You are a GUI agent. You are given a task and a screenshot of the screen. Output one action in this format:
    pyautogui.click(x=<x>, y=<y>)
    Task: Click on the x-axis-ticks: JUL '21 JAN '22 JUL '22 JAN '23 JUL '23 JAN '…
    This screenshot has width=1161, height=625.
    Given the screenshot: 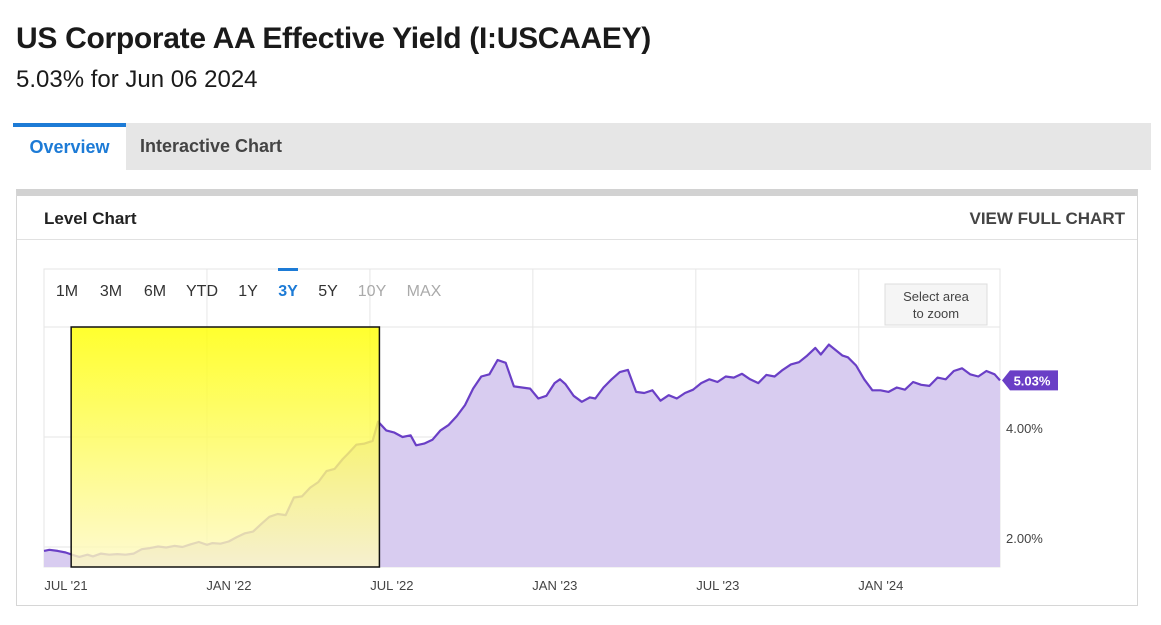 What is the action you would take?
    pyautogui.click(x=473, y=585)
    